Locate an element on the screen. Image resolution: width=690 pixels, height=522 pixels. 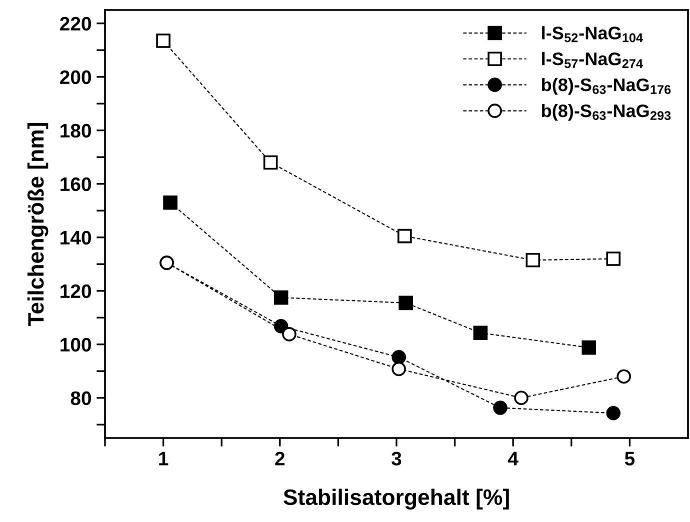
legend-label: l-S$_{52}$-NaG$_{104}$ is located at coordinates (592, 34).